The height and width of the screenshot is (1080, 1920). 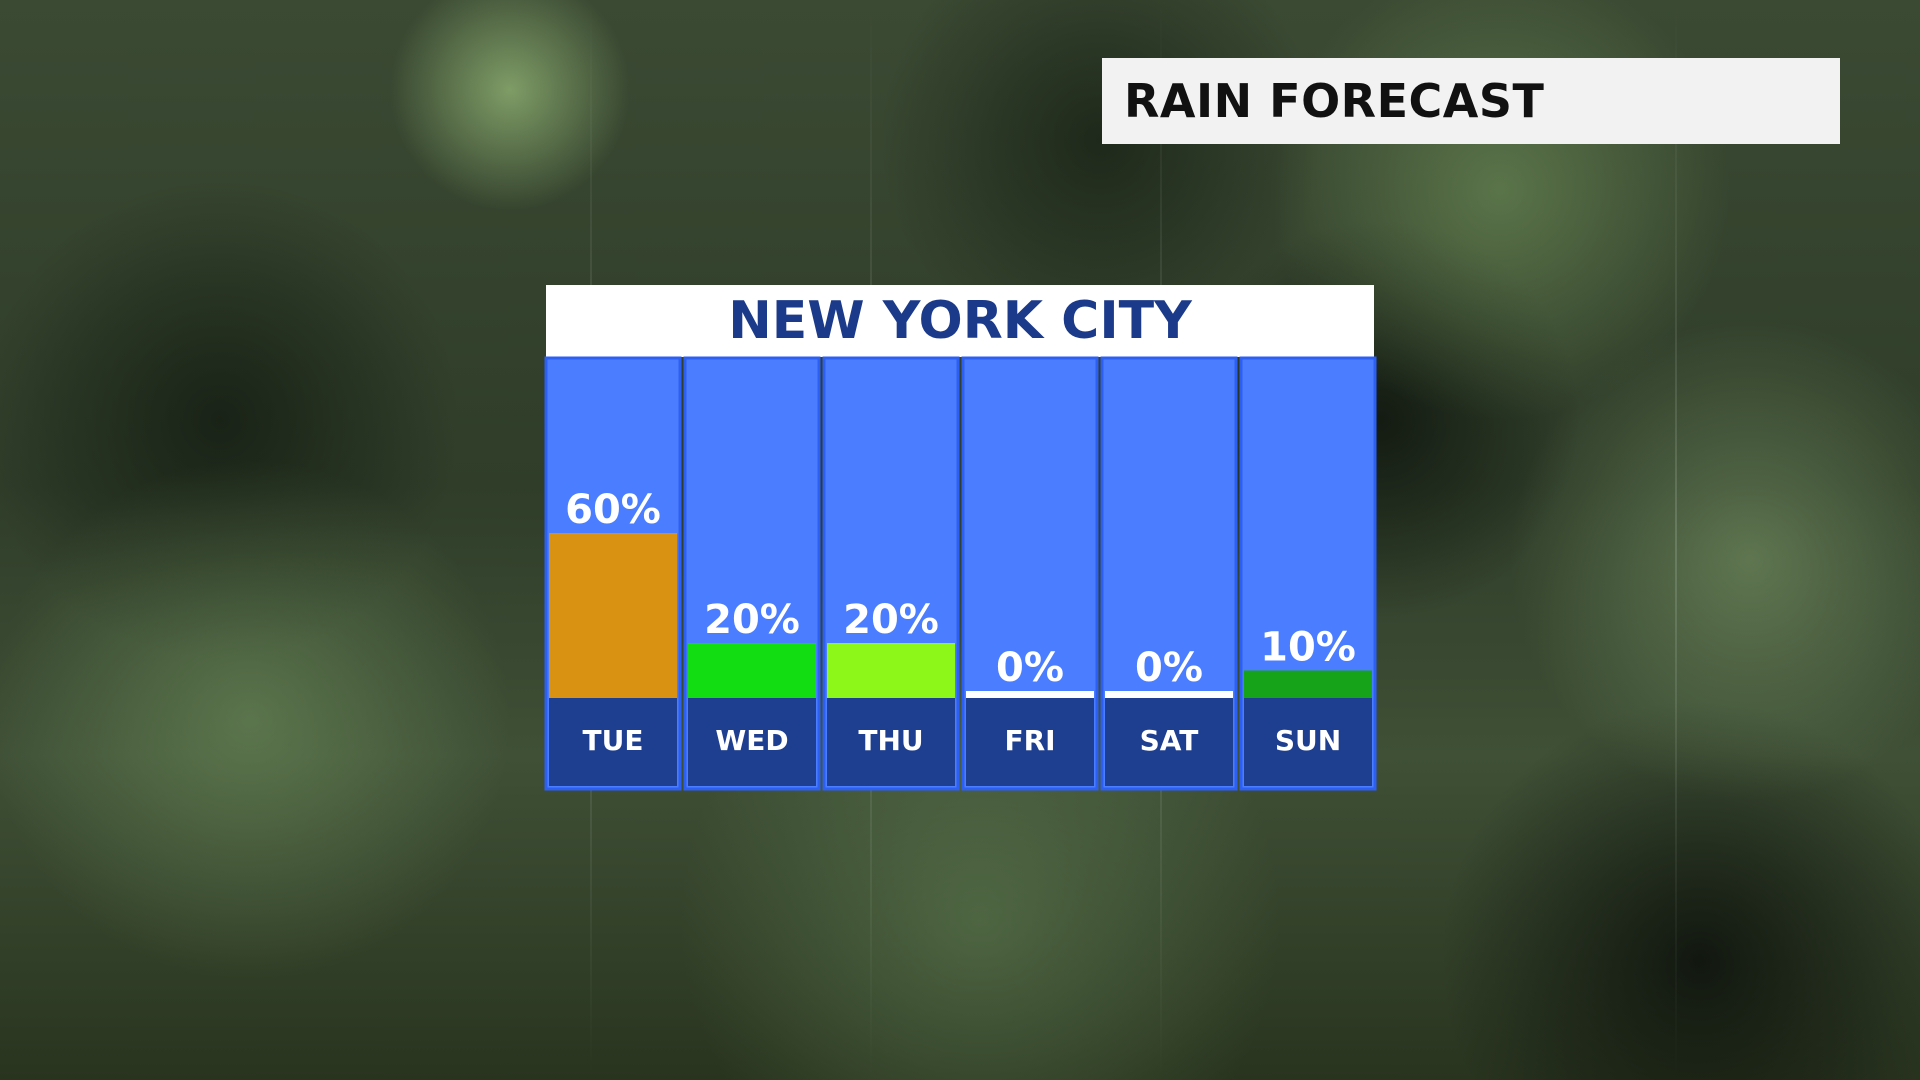 What do you see at coordinates (1030, 694) in the screenshot?
I see `bar-fri` at bounding box center [1030, 694].